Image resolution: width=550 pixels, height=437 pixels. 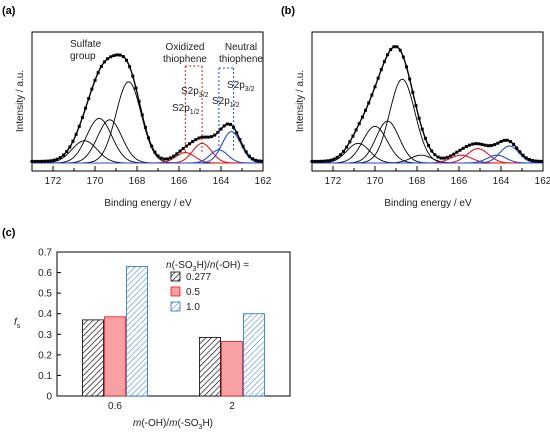 I want to click on c-y-tick-label: 0.7, so click(x=45, y=253).